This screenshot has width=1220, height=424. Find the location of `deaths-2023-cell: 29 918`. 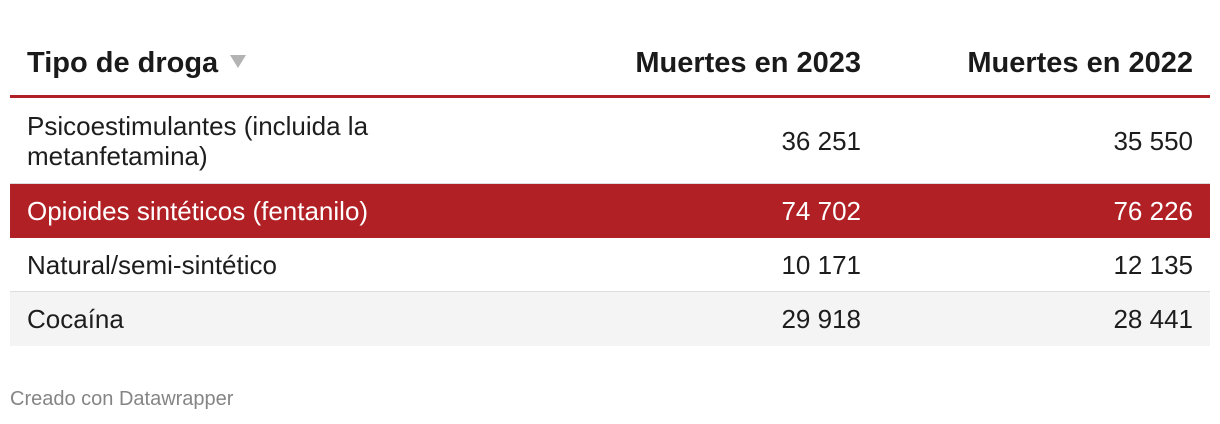

deaths-2023-cell: 29 918 is located at coordinates (821, 319).